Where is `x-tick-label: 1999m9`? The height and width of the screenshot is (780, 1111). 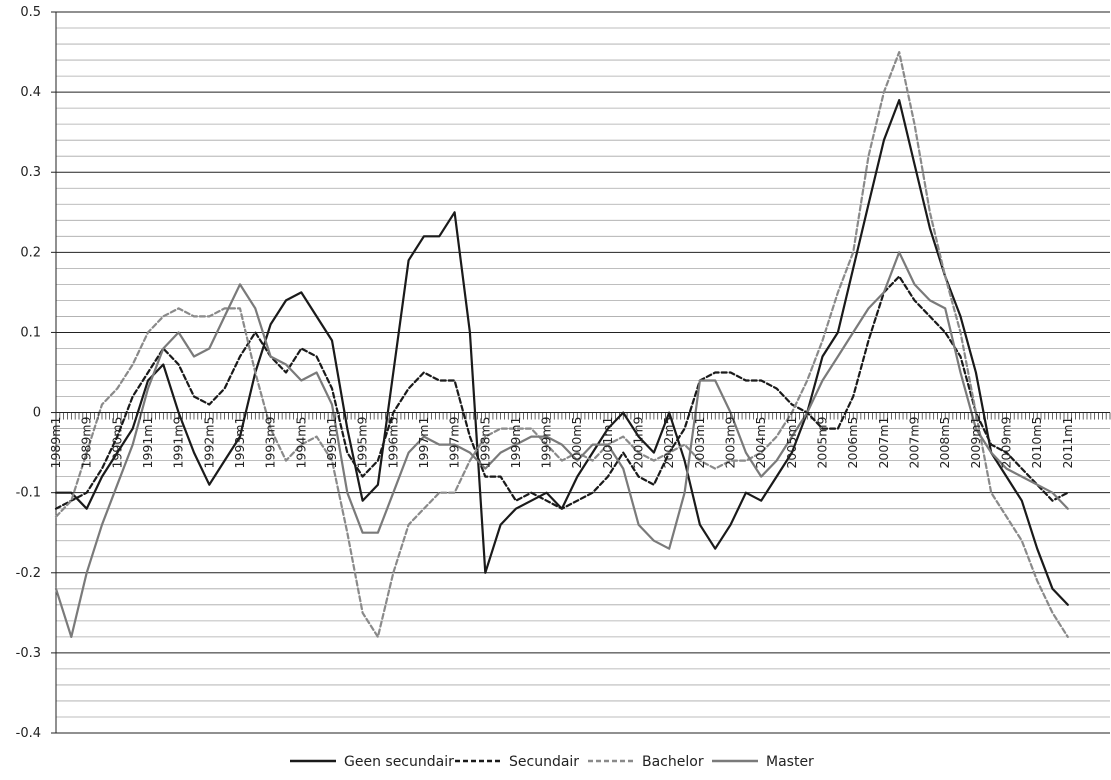
x-tick-label: 1999m9 is located at coordinates (546, 443).